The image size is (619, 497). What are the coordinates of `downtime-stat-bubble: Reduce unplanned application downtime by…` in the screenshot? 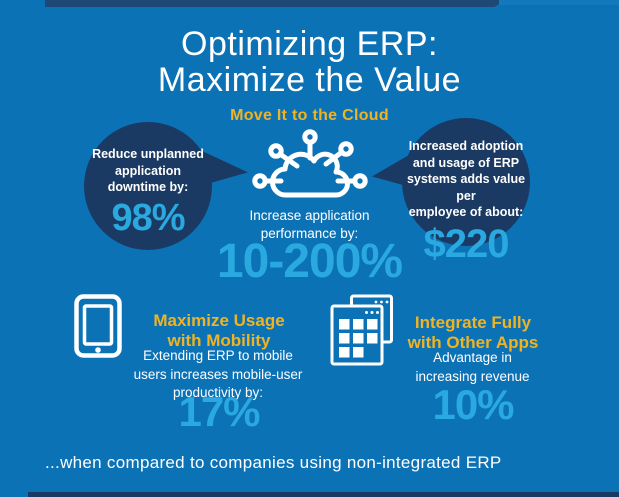 It's located at (148, 186).